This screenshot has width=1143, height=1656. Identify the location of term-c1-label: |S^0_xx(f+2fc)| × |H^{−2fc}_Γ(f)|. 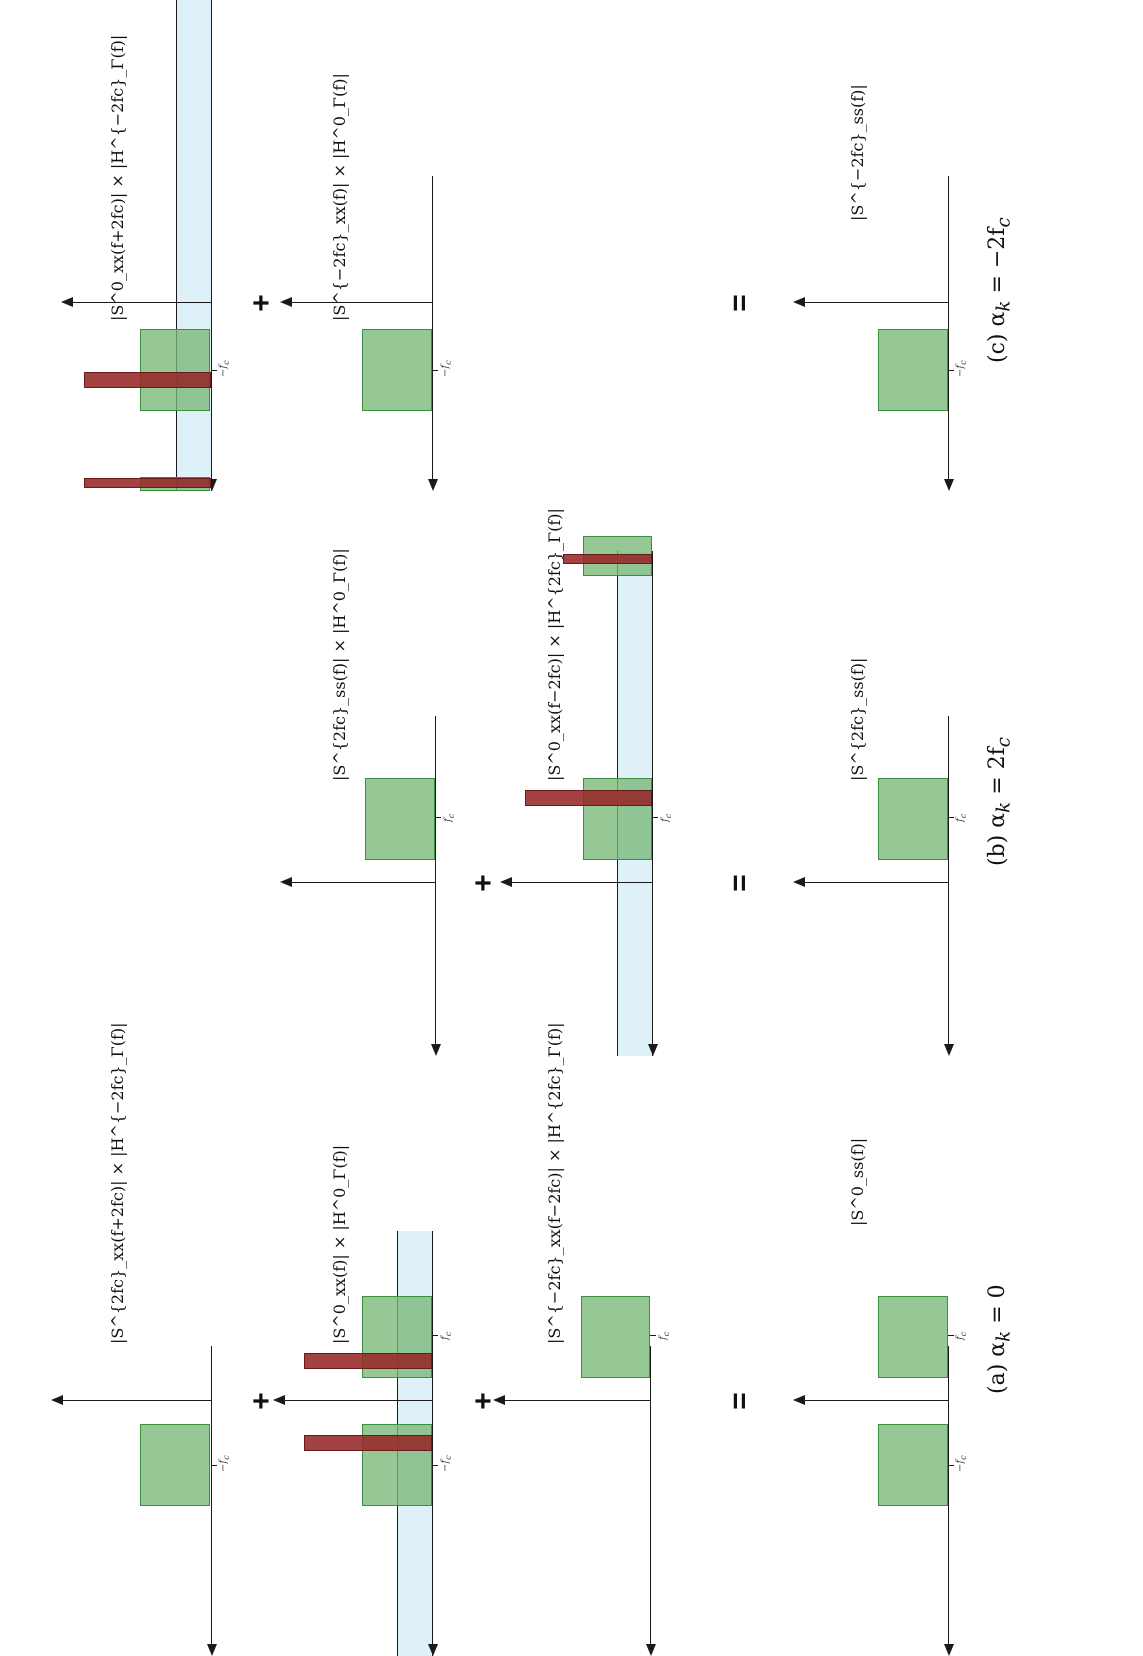
(117, 177).